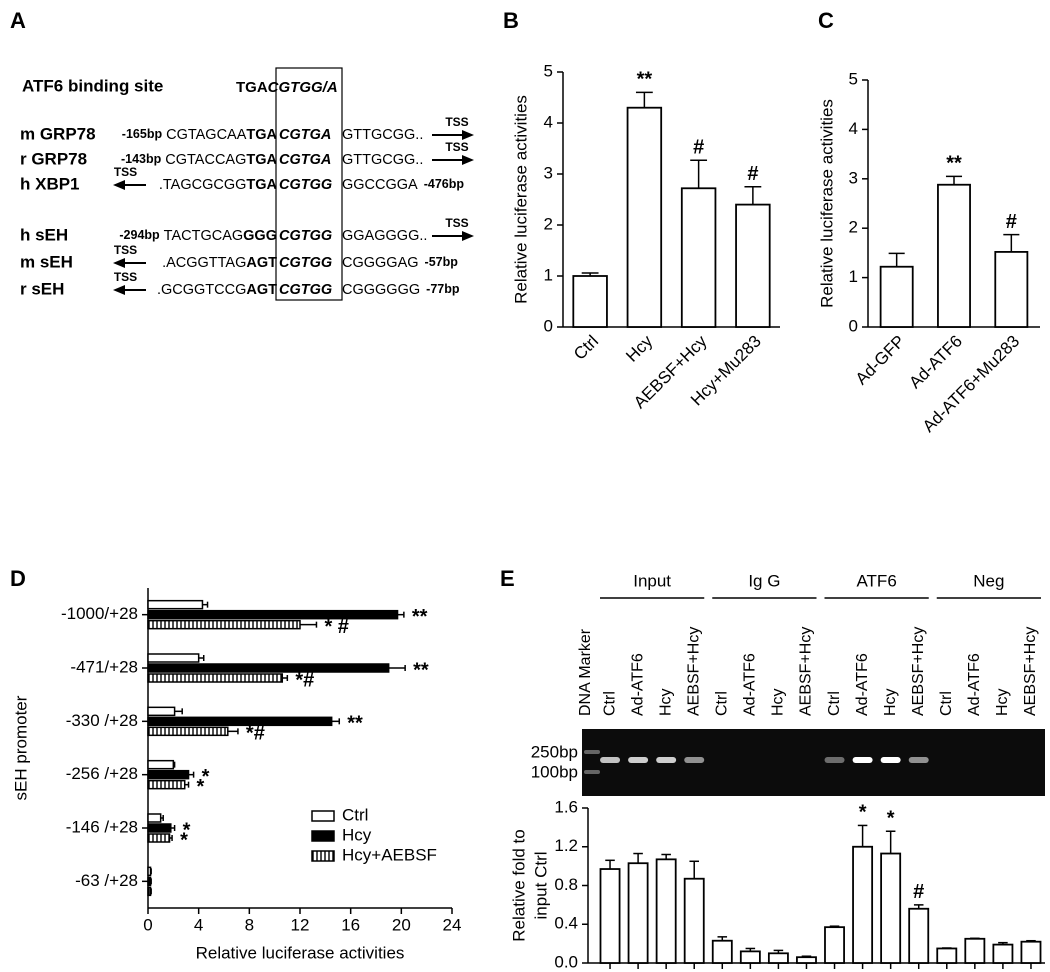 The image size is (1050, 972). Describe the element at coordinates (198, 924) in the screenshot. I see `x-tick-label: 4` at that location.